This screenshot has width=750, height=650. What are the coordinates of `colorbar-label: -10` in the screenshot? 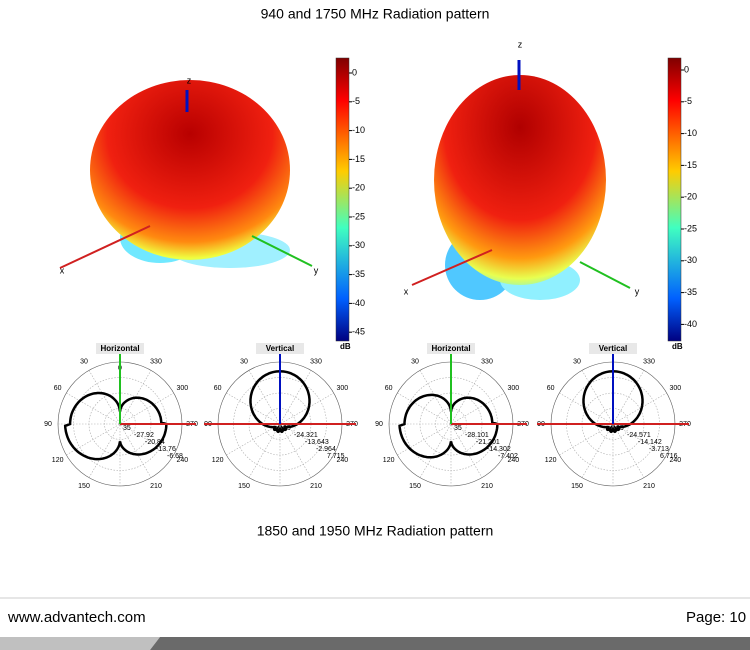 It's located at (358, 130).